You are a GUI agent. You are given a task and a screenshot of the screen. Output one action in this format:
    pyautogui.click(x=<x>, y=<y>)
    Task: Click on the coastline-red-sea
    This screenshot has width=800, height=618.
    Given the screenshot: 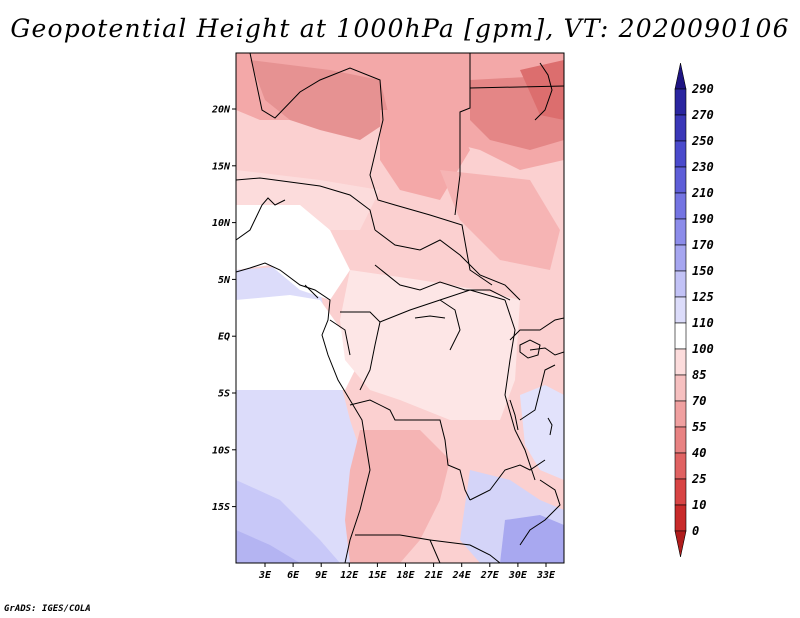 What is the action you would take?
    pyautogui.click(x=543, y=91)
    